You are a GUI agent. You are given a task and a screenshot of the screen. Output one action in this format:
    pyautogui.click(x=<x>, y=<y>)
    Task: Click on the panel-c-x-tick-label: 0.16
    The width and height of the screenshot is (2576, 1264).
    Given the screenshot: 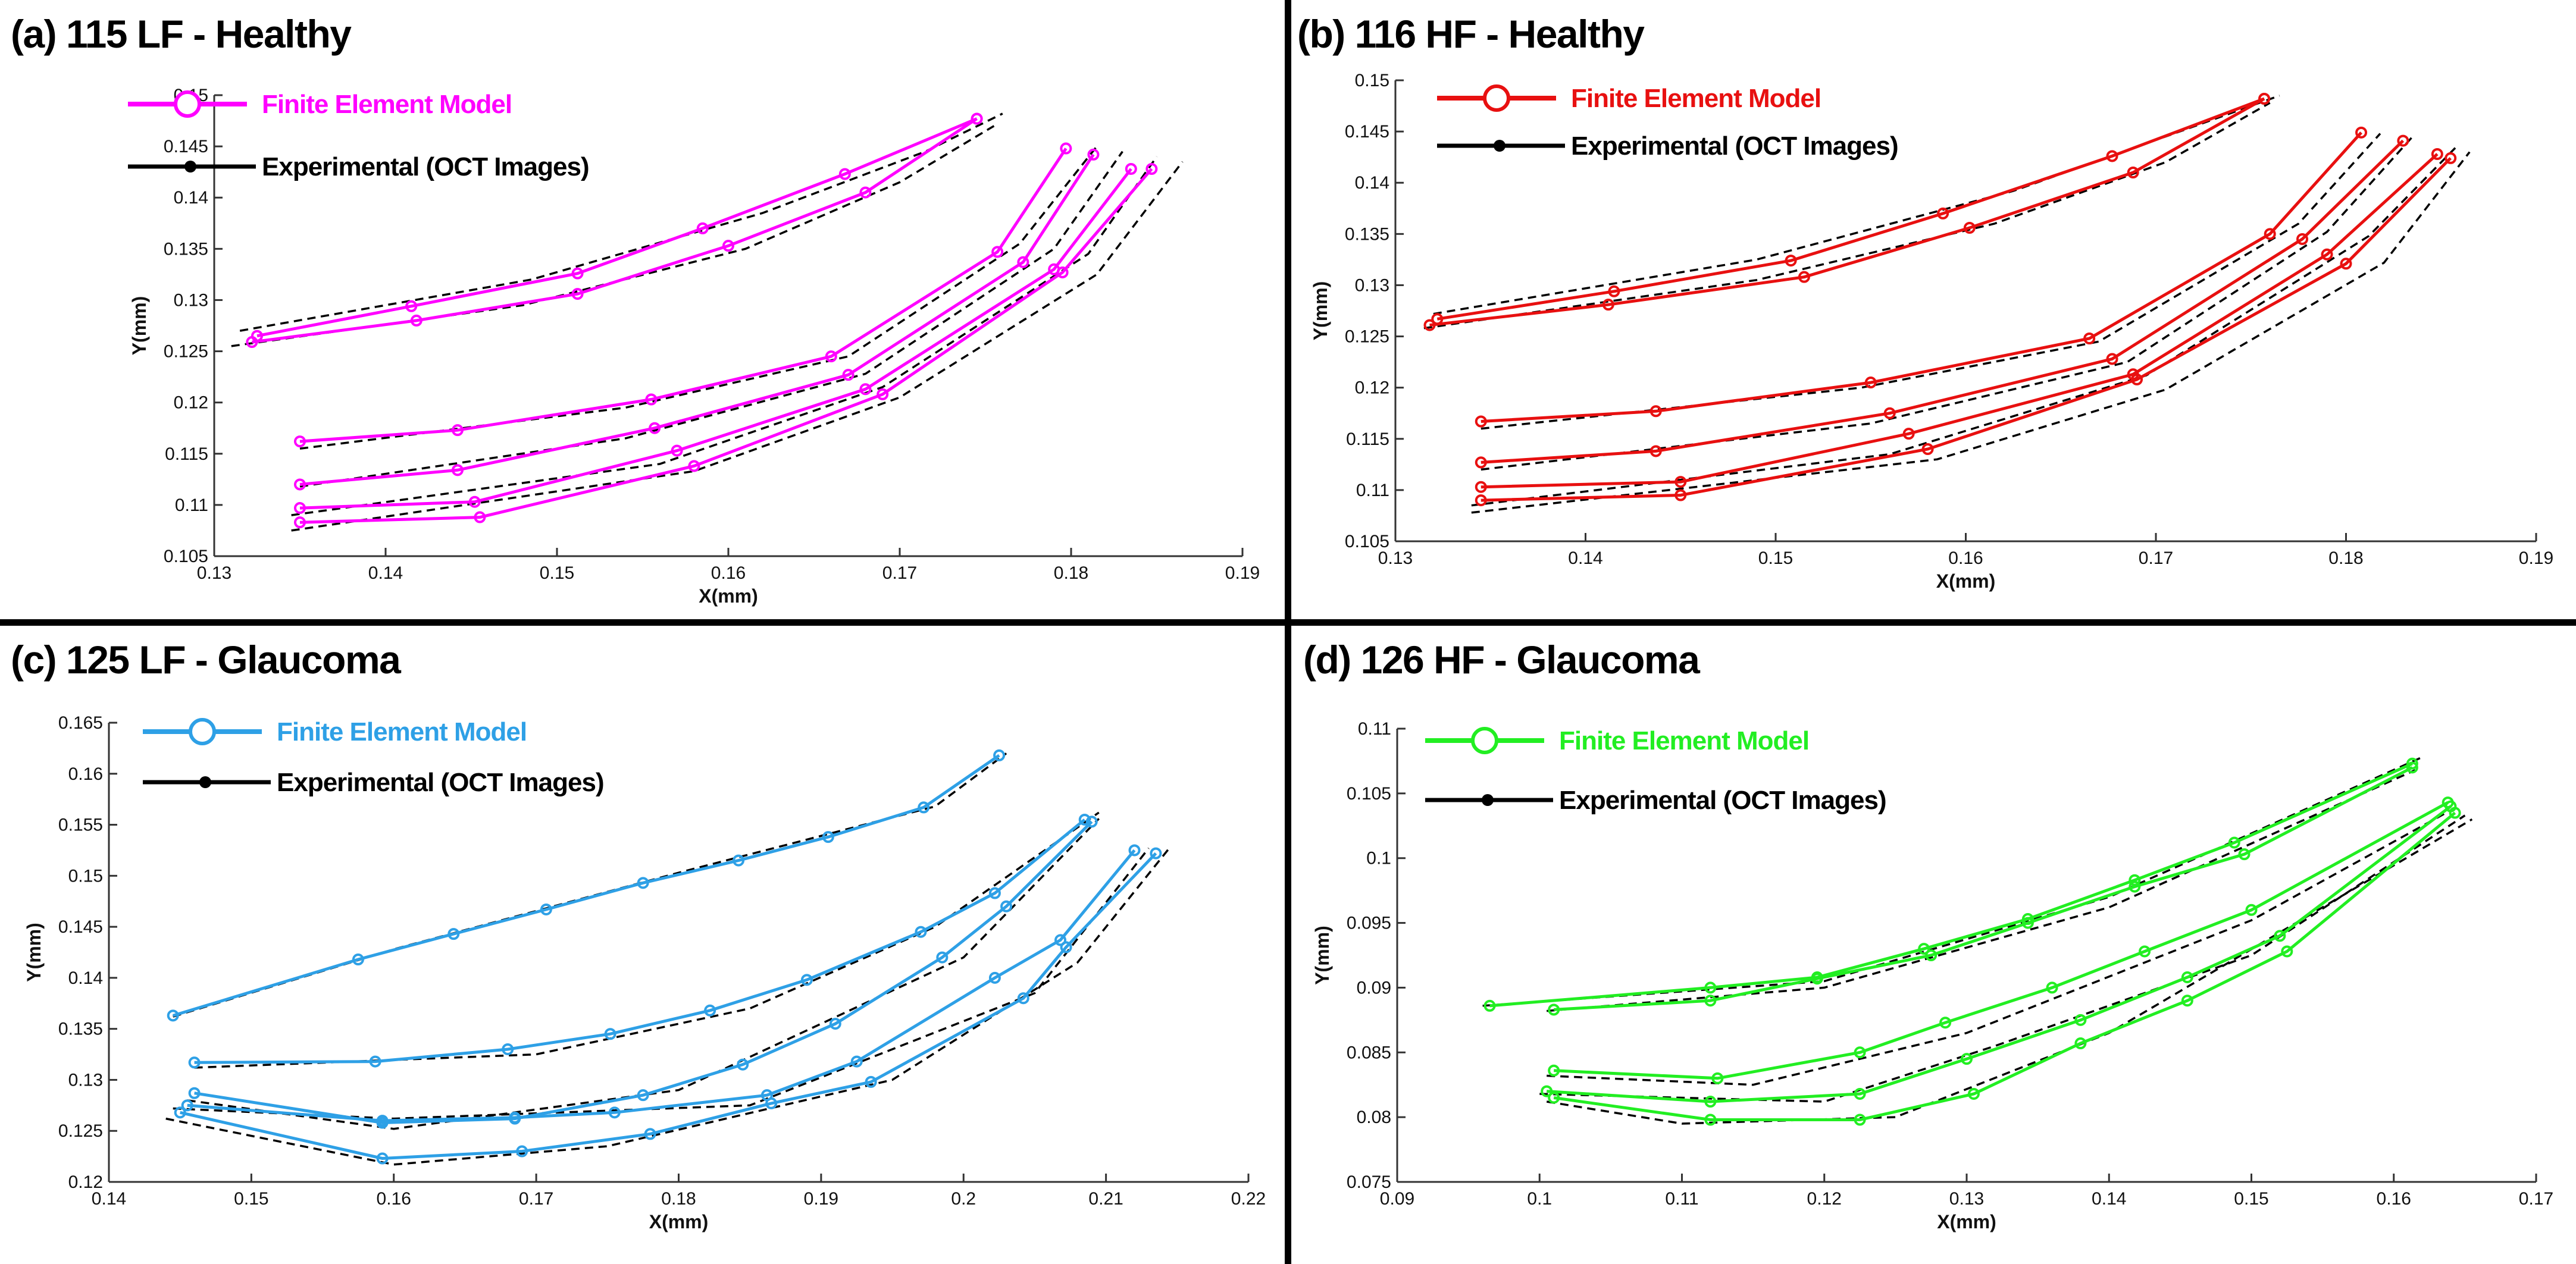 What is the action you would take?
    pyautogui.click(x=394, y=1199)
    